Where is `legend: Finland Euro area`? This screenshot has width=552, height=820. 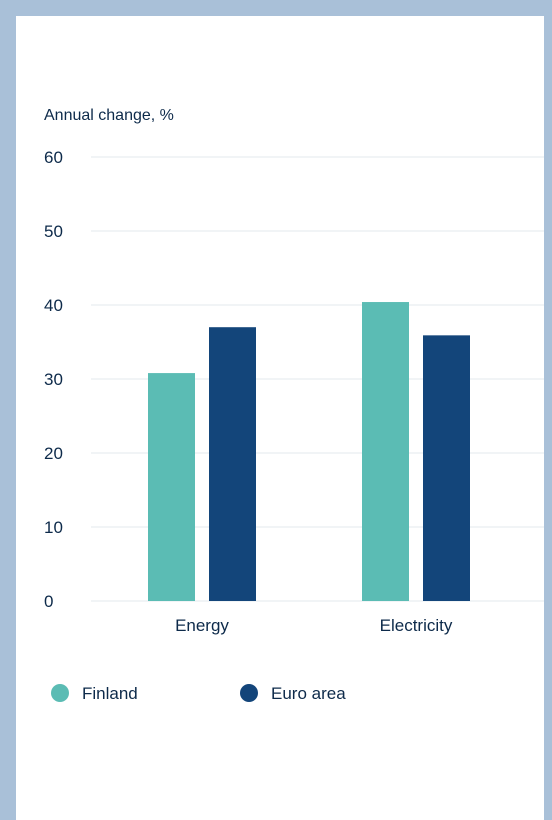
legend: Finland Euro area is located at coordinates (198, 693).